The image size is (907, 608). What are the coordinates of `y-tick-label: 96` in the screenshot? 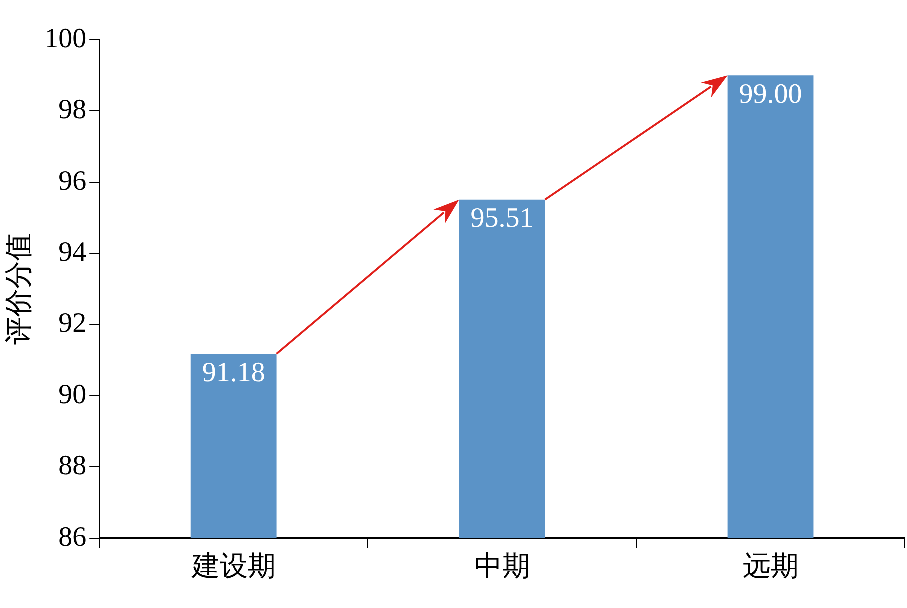 It's located at (72, 181).